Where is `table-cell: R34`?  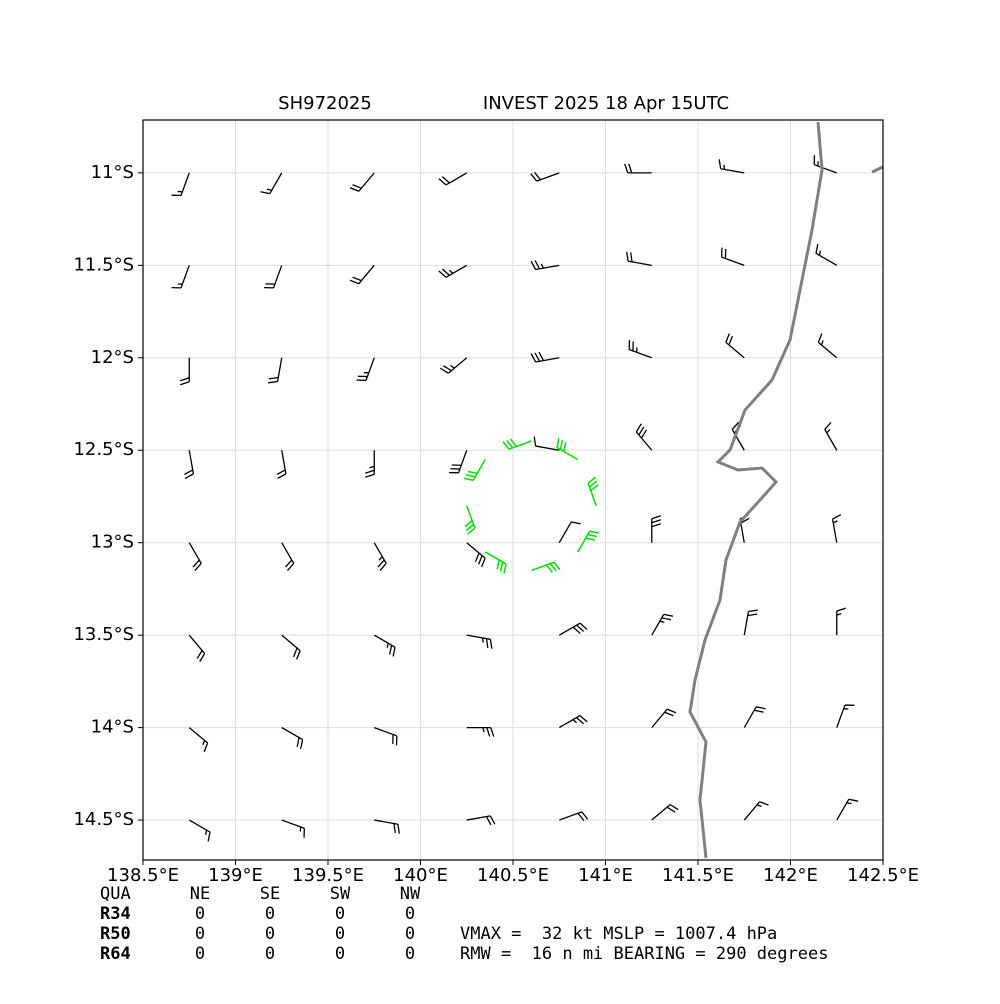
table-cell: R34 is located at coordinates (115, 914).